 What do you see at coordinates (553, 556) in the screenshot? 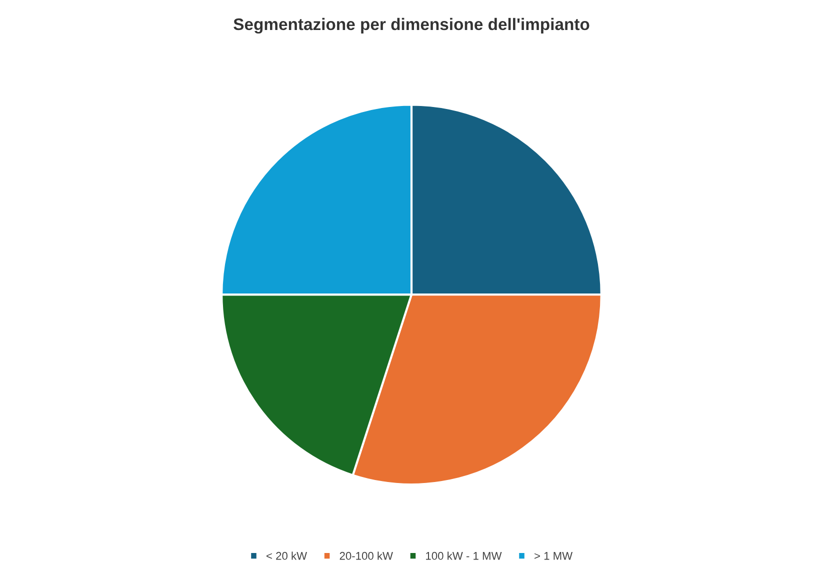
I see `legend-label: > 1 MW` at bounding box center [553, 556].